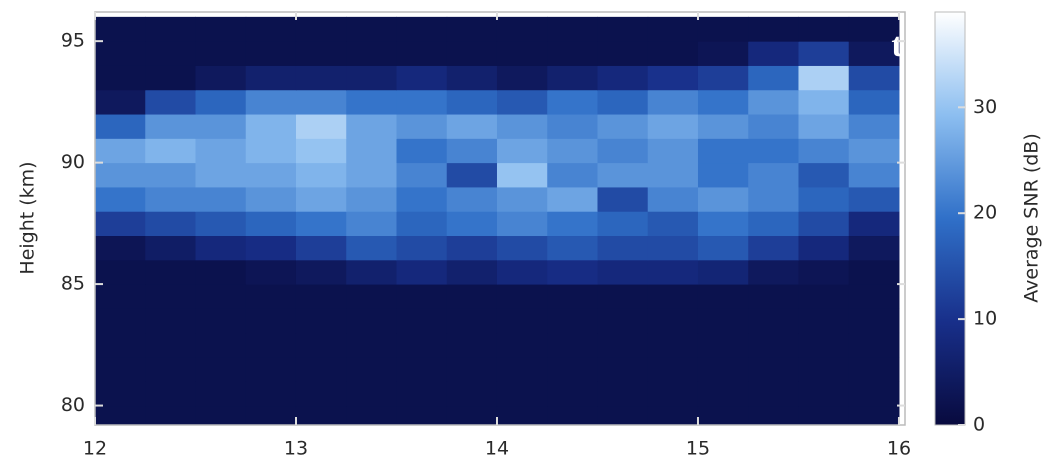 This screenshot has width=1045, height=465. Describe the element at coordinates (985, 319) in the screenshot. I see `colorbar-tick-label: 10` at that location.